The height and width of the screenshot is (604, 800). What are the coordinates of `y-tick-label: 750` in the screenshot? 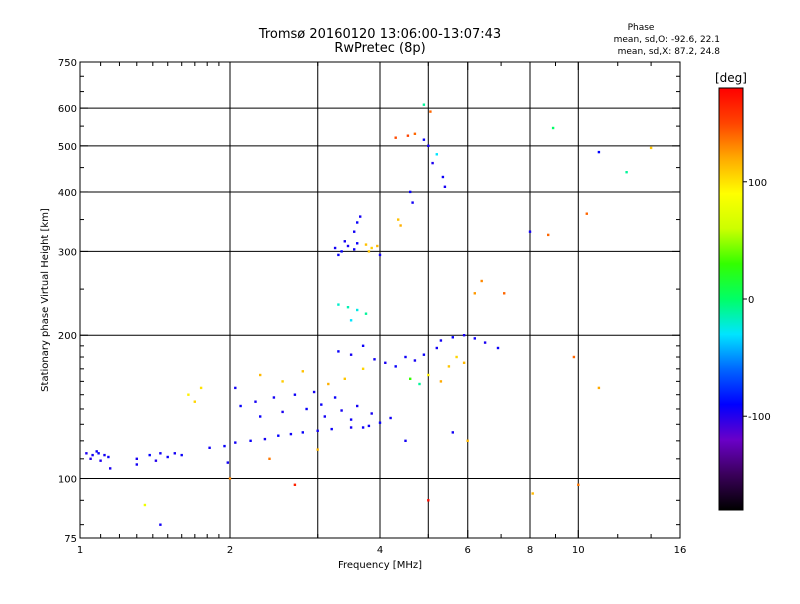 It's located at (67, 63).